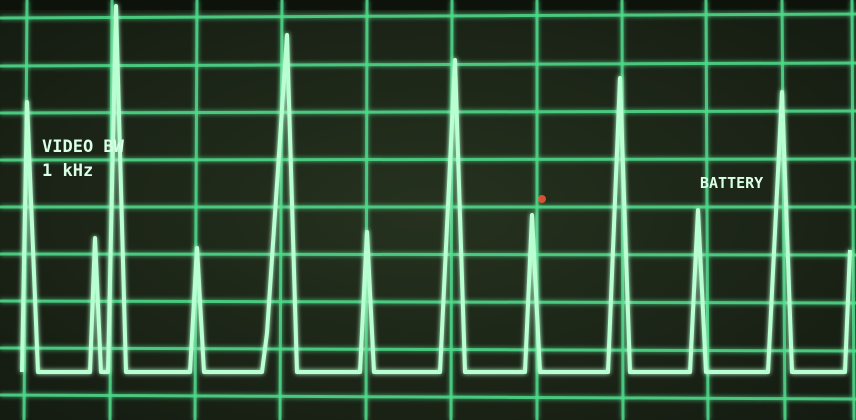 The height and width of the screenshot is (420, 856). Describe the element at coordinates (67, 171) in the screenshot. I see `video-bw-value: 1 kHz` at that location.